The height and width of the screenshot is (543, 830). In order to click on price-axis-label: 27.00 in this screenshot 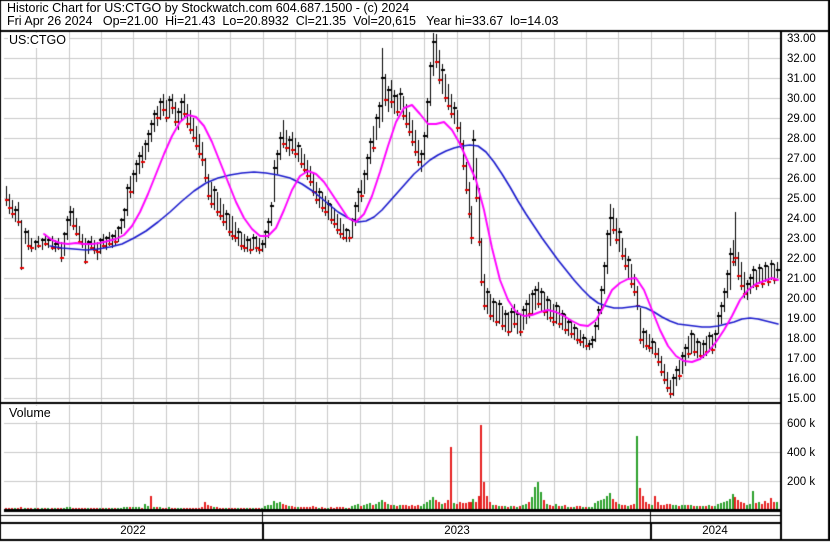, I will do `click(801, 159)`.